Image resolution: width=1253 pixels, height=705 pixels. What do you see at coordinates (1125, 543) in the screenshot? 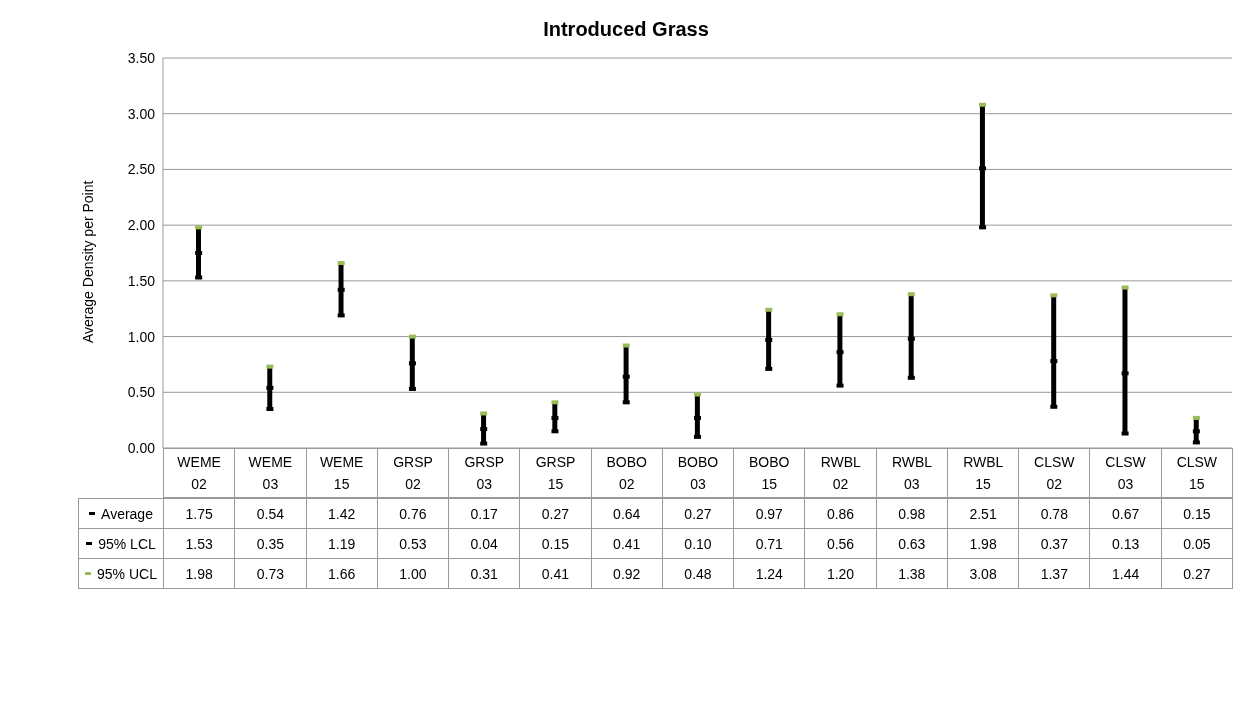
I see `data-label: 0.13` at bounding box center [1125, 543].